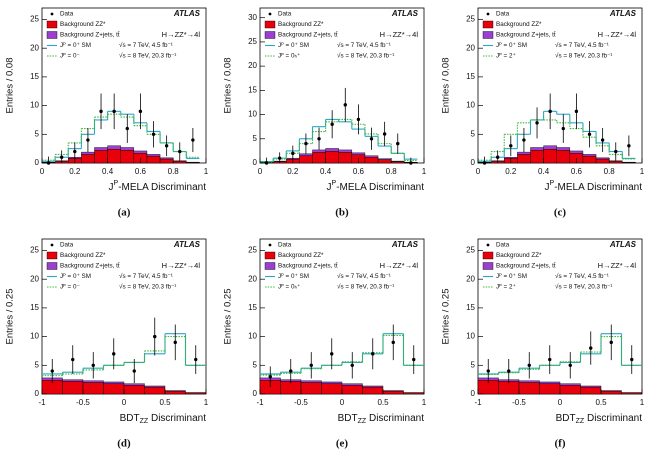  I want to click on panel-label: (d), so click(124, 444).